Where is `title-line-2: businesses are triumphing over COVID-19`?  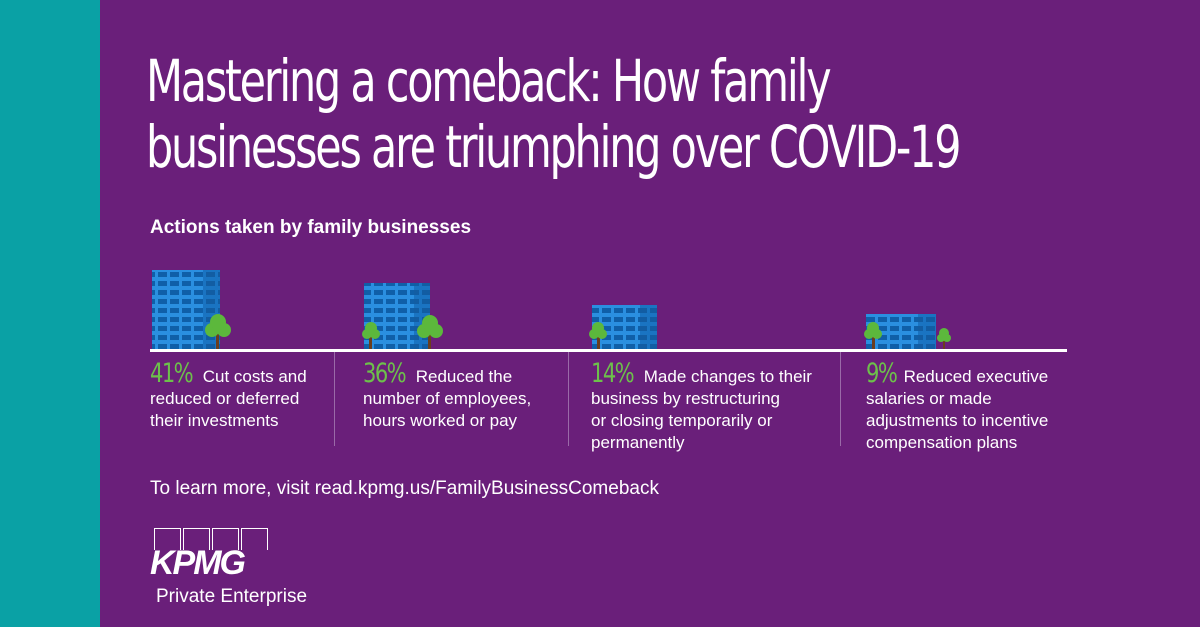
title-line-2: businesses are triumphing over COVID-19 is located at coordinates (554, 147).